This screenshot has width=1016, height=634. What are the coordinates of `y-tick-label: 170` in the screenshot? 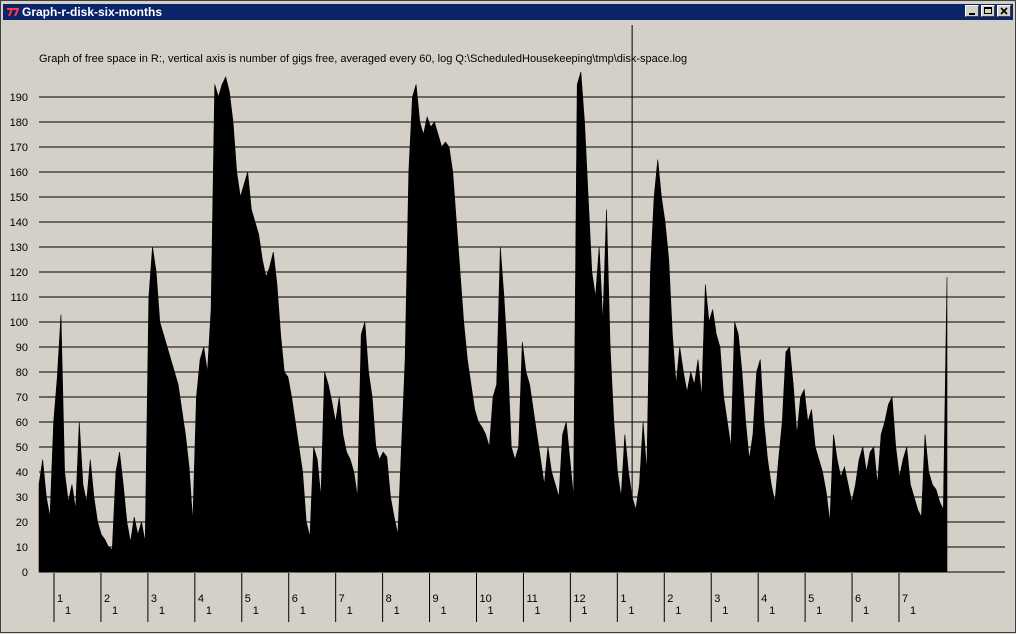 It's located at (19, 148).